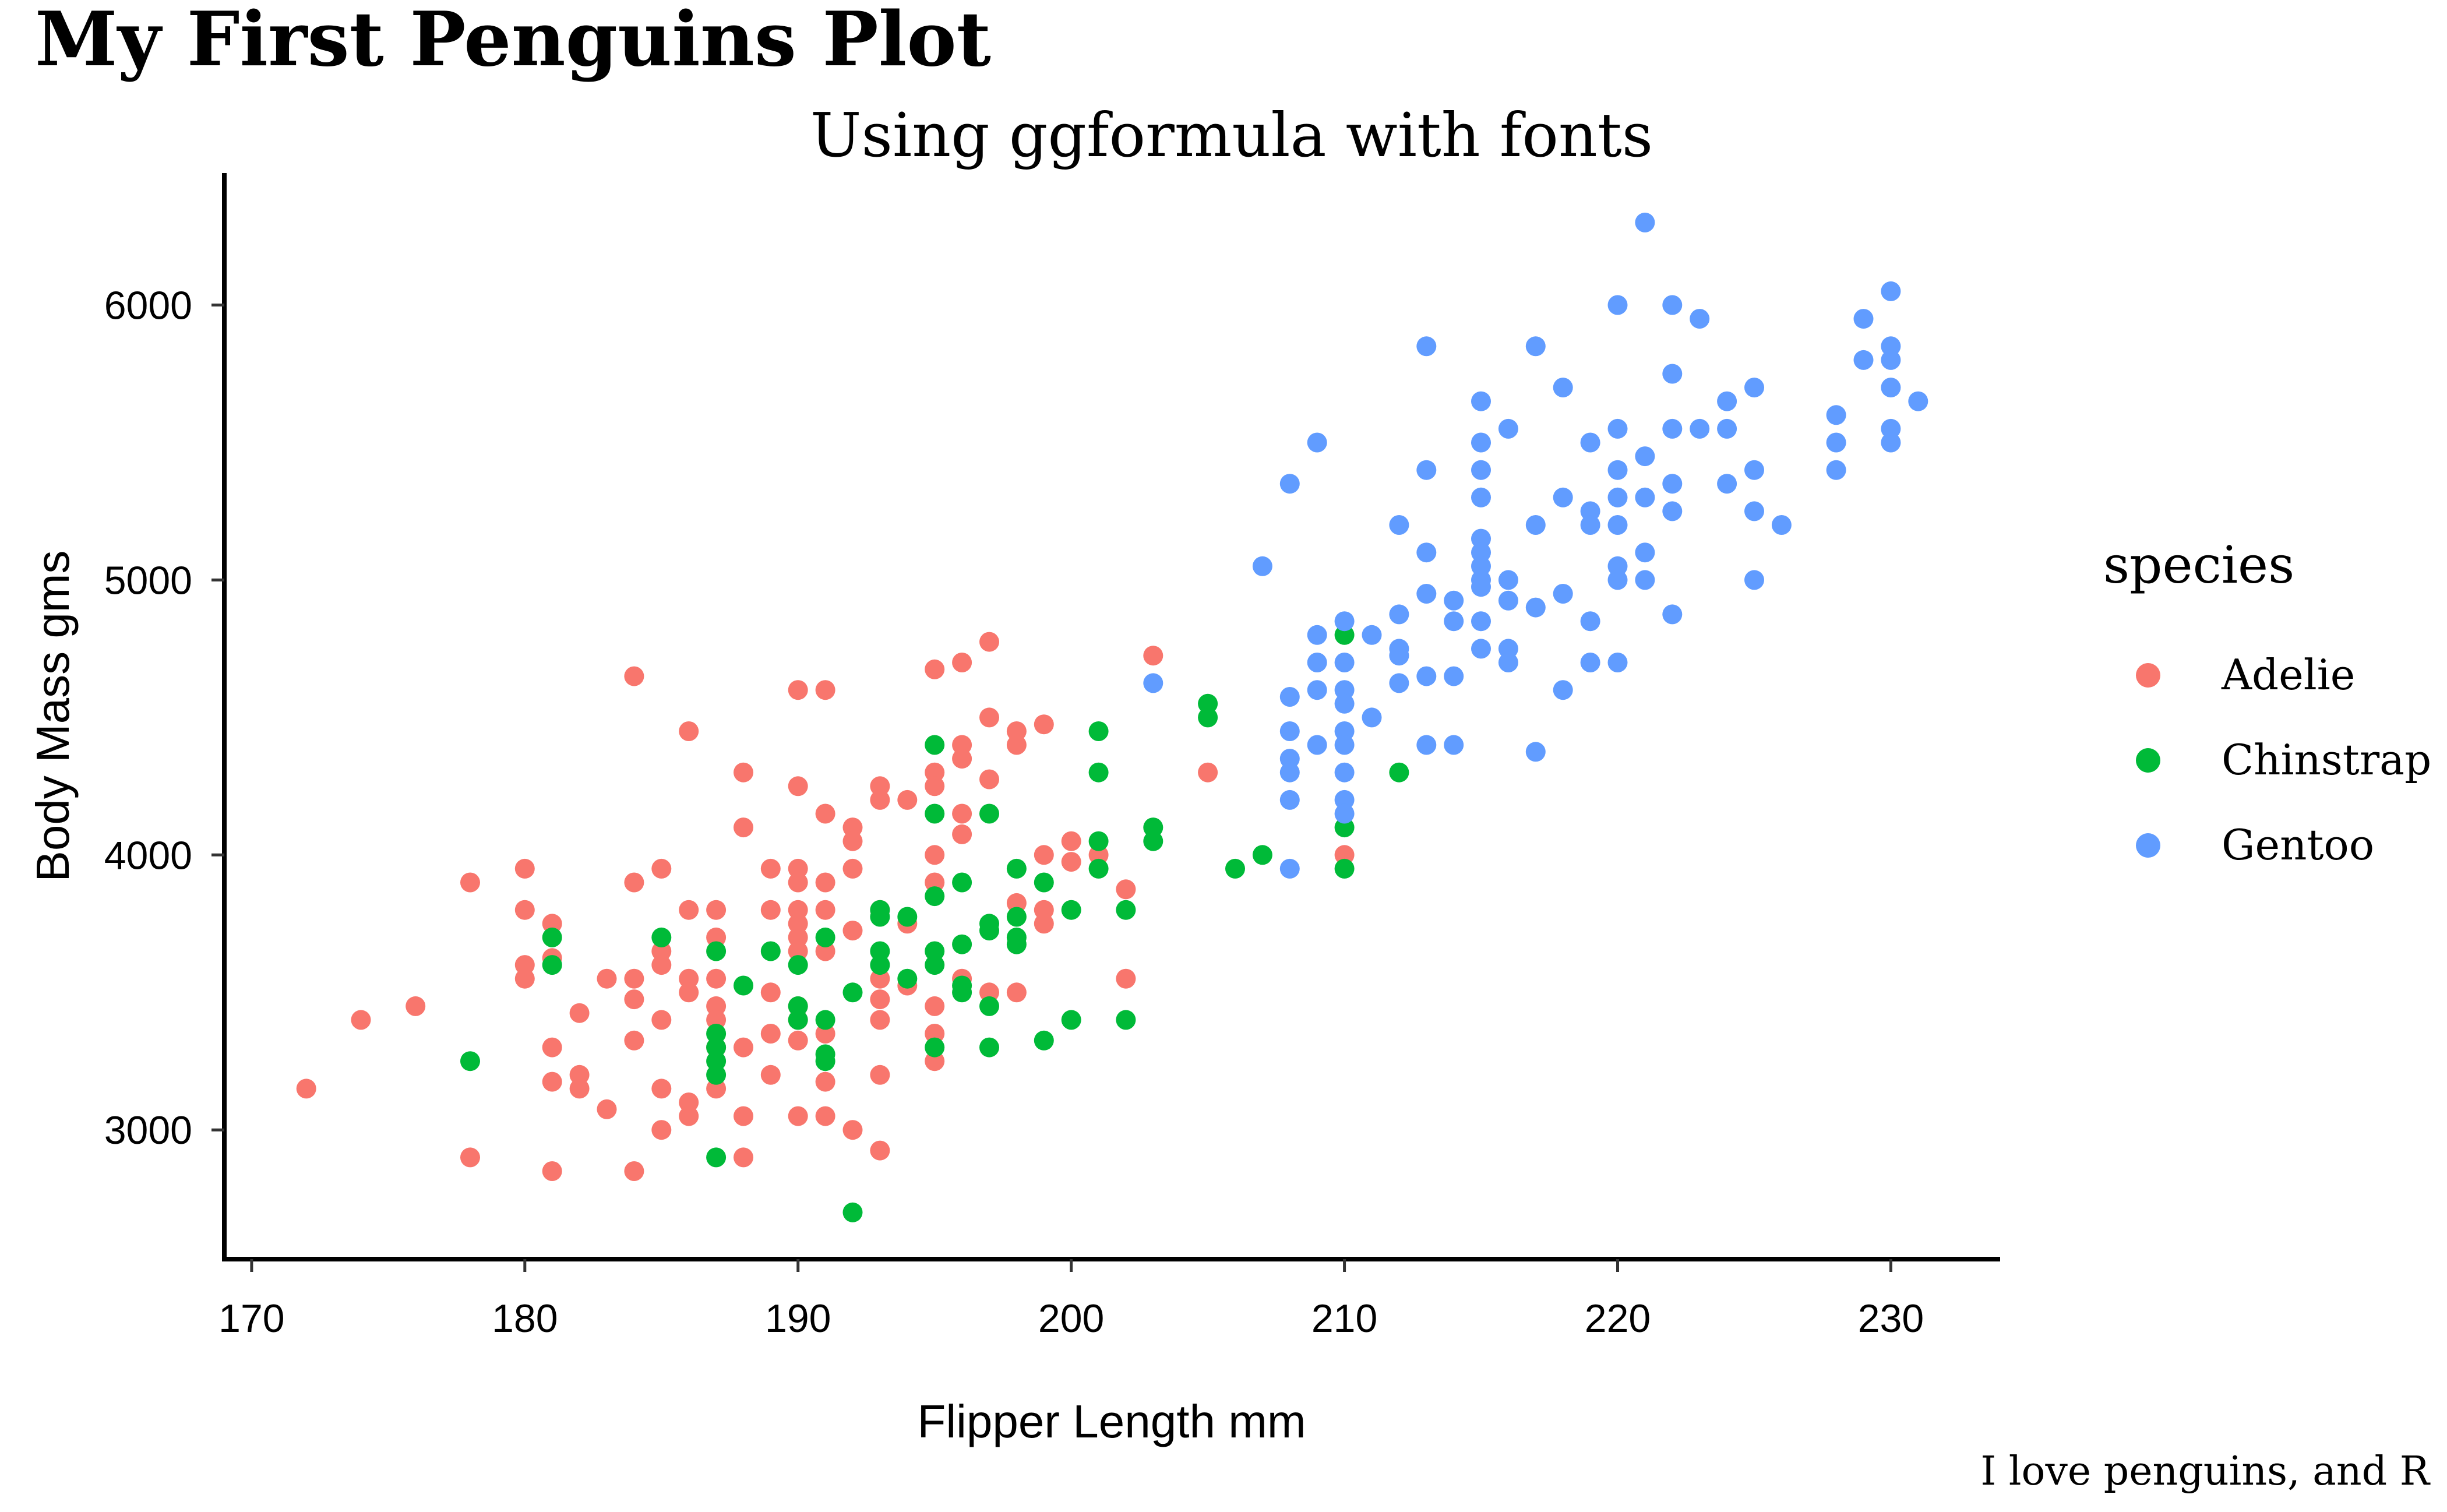  What do you see at coordinates (2198, 565) in the screenshot?
I see `legend-title: species` at bounding box center [2198, 565].